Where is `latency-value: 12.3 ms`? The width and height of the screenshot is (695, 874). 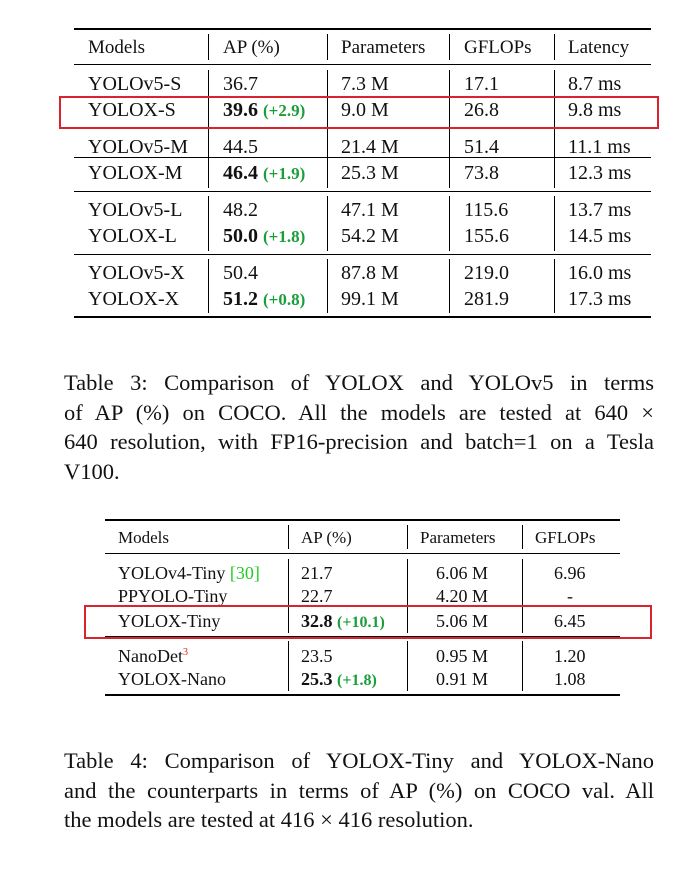
latency-value: 12.3 ms is located at coordinates (600, 173).